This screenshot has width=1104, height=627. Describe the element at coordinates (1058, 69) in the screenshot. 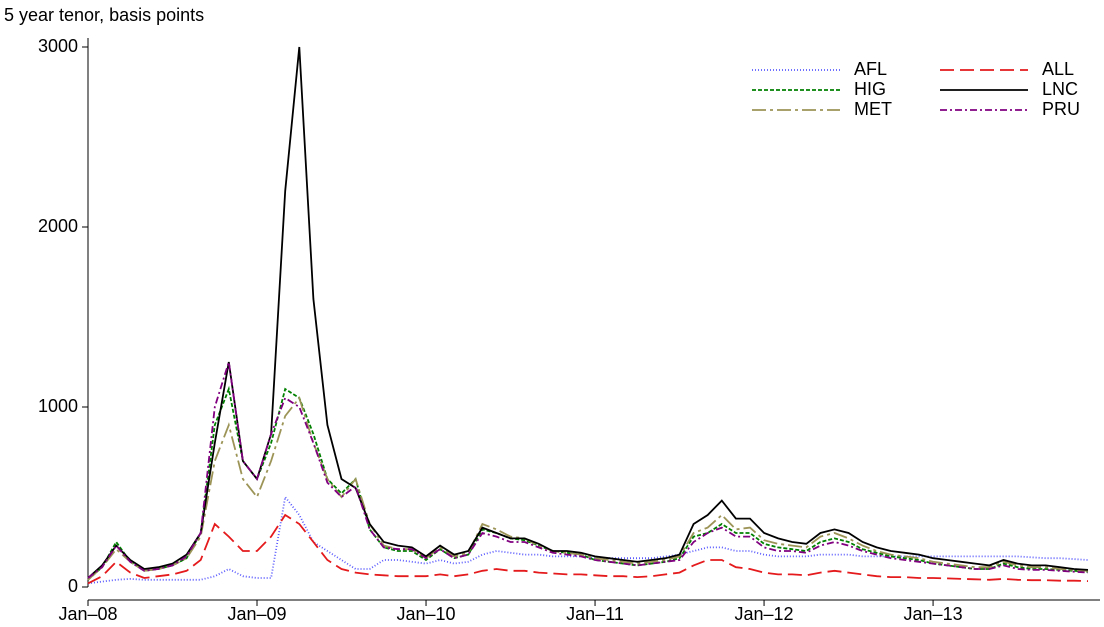

I see `legend-label: ALL` at that location.